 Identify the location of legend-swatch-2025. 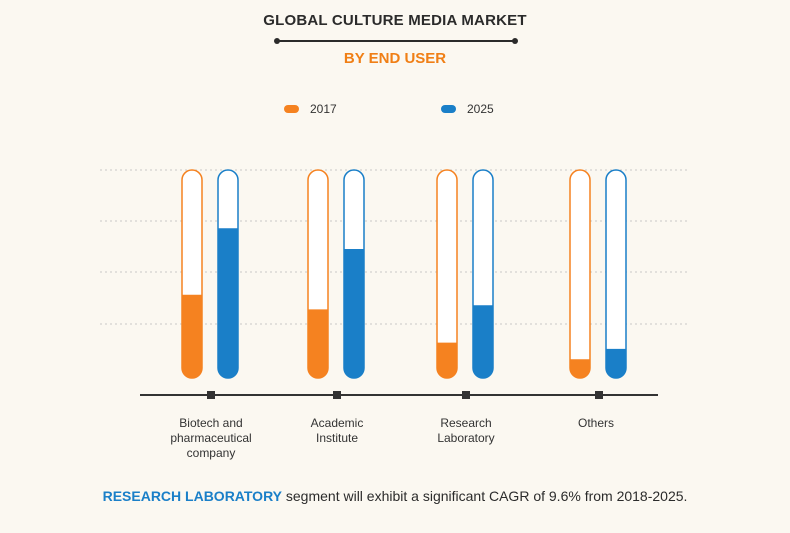
(448, 109).